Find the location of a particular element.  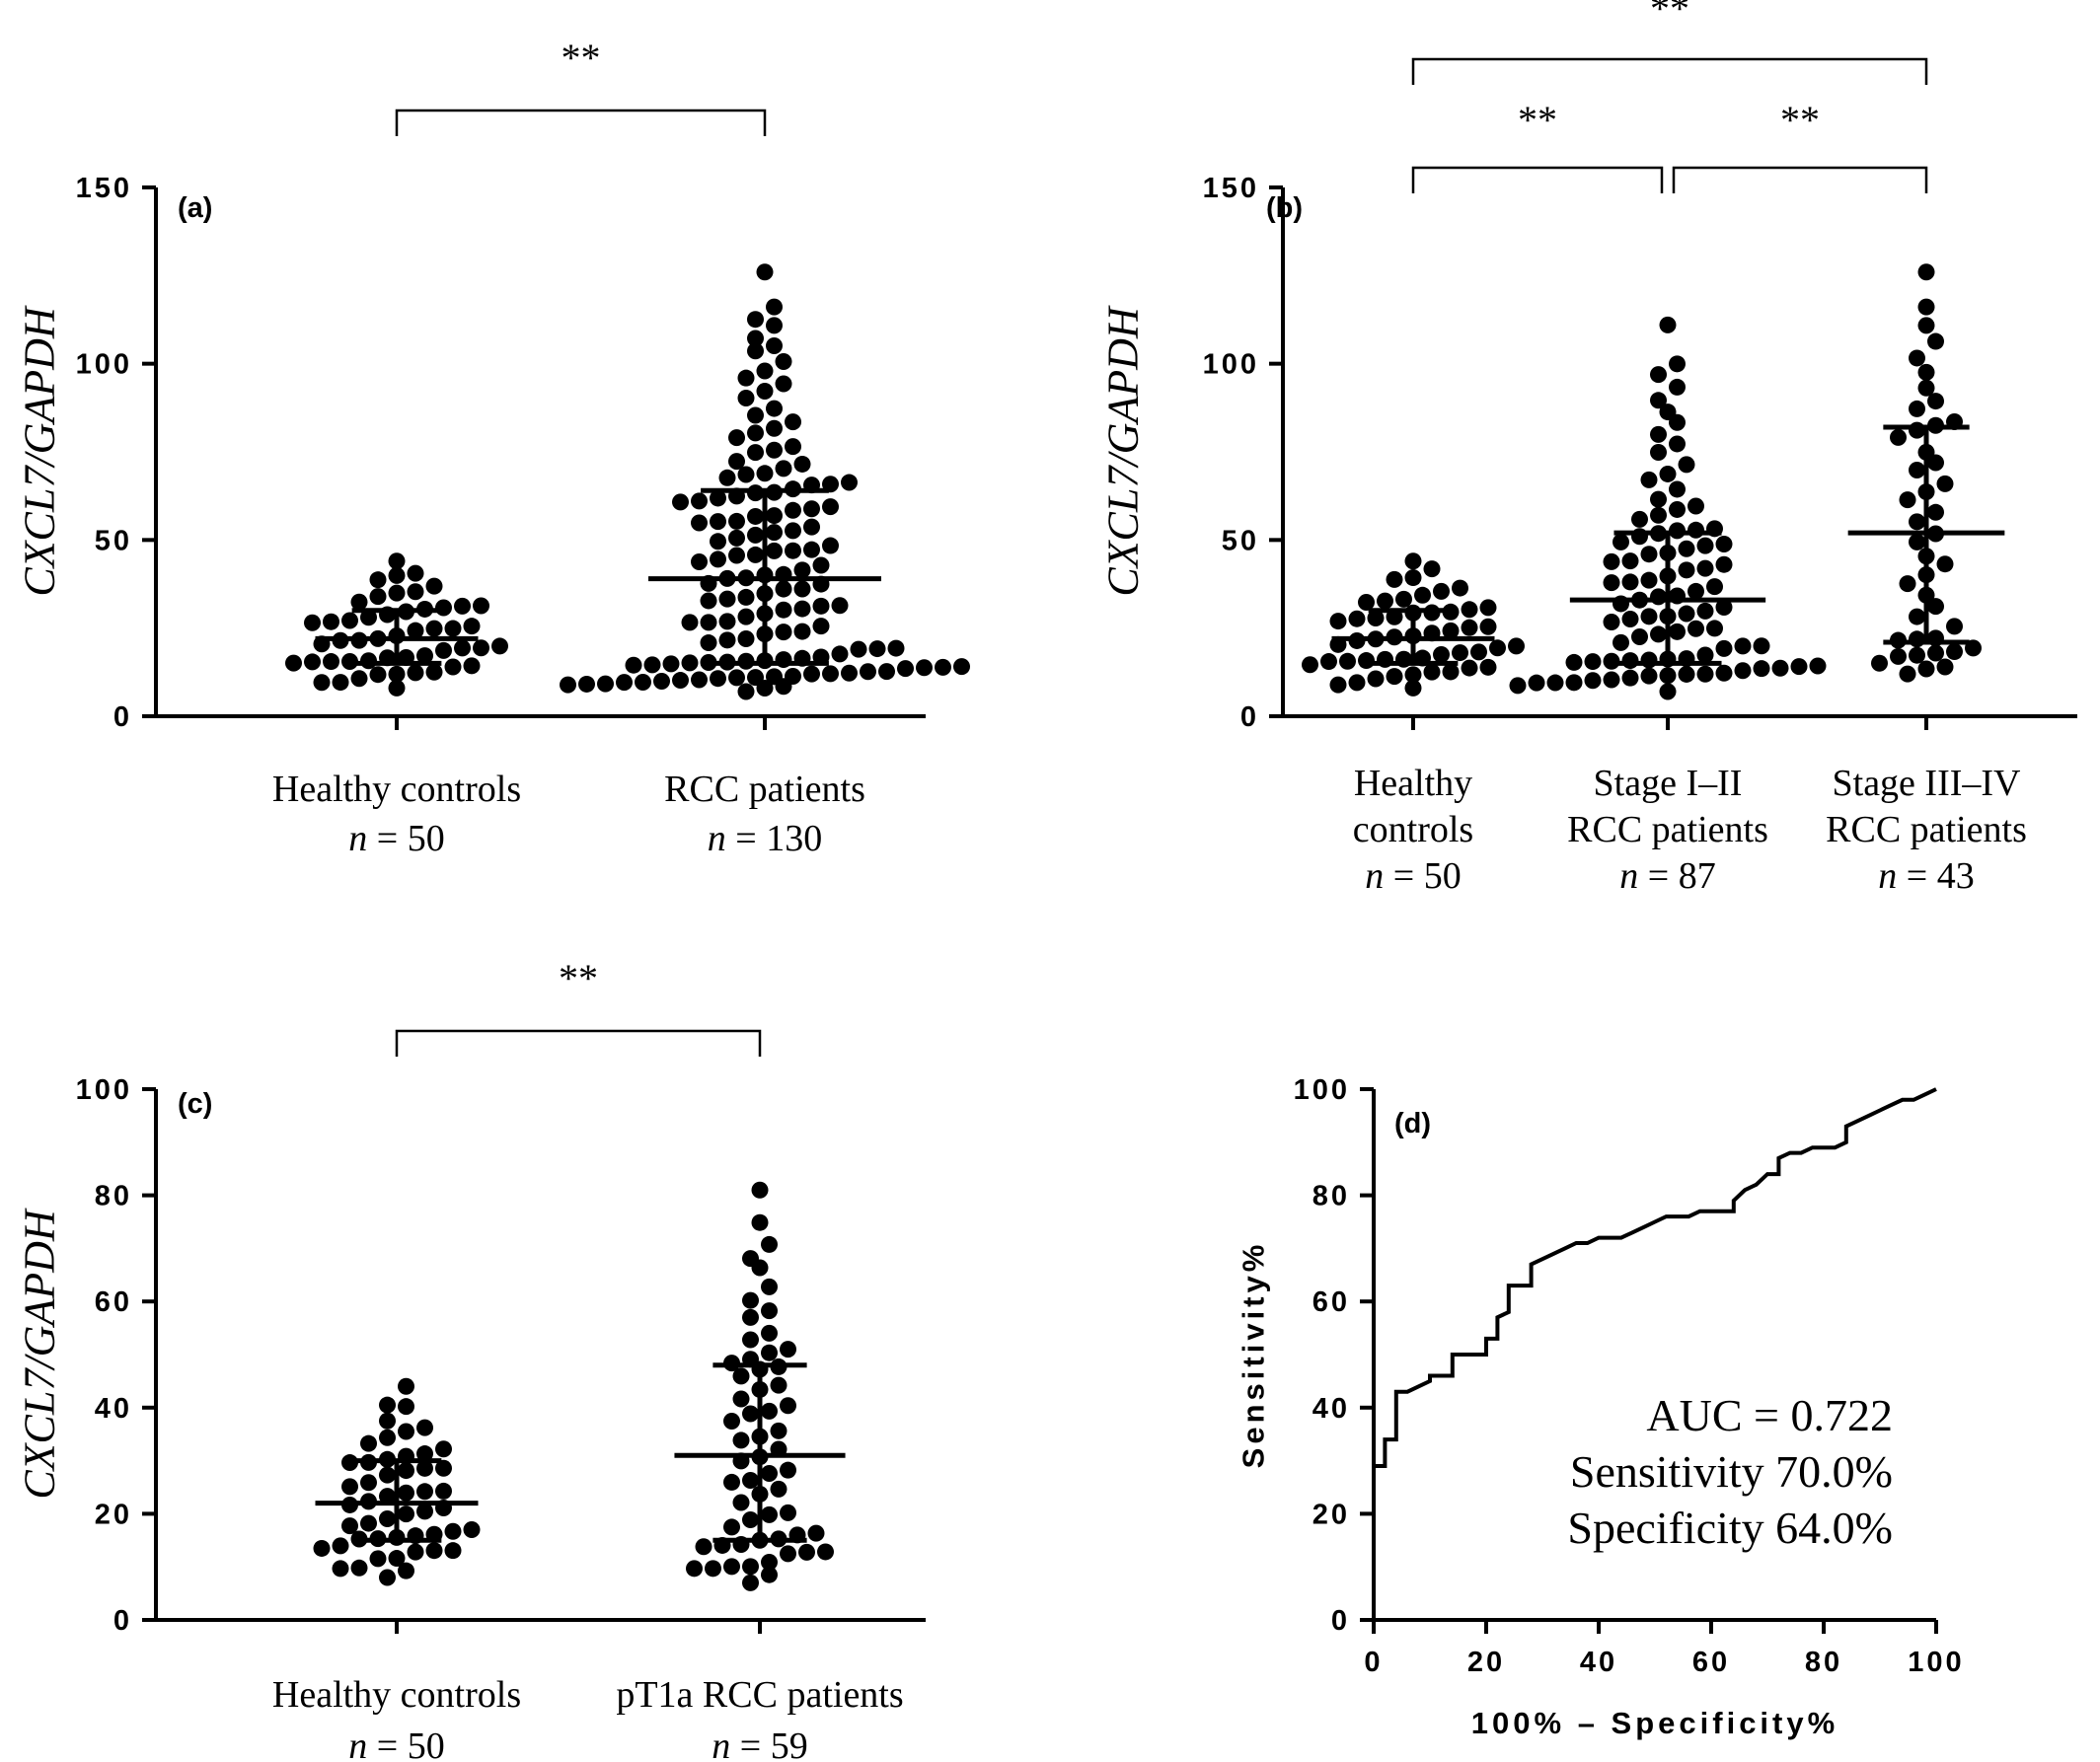

y-axis-label: CXCL7/GAPDH is located at coordinates (40, 1354).